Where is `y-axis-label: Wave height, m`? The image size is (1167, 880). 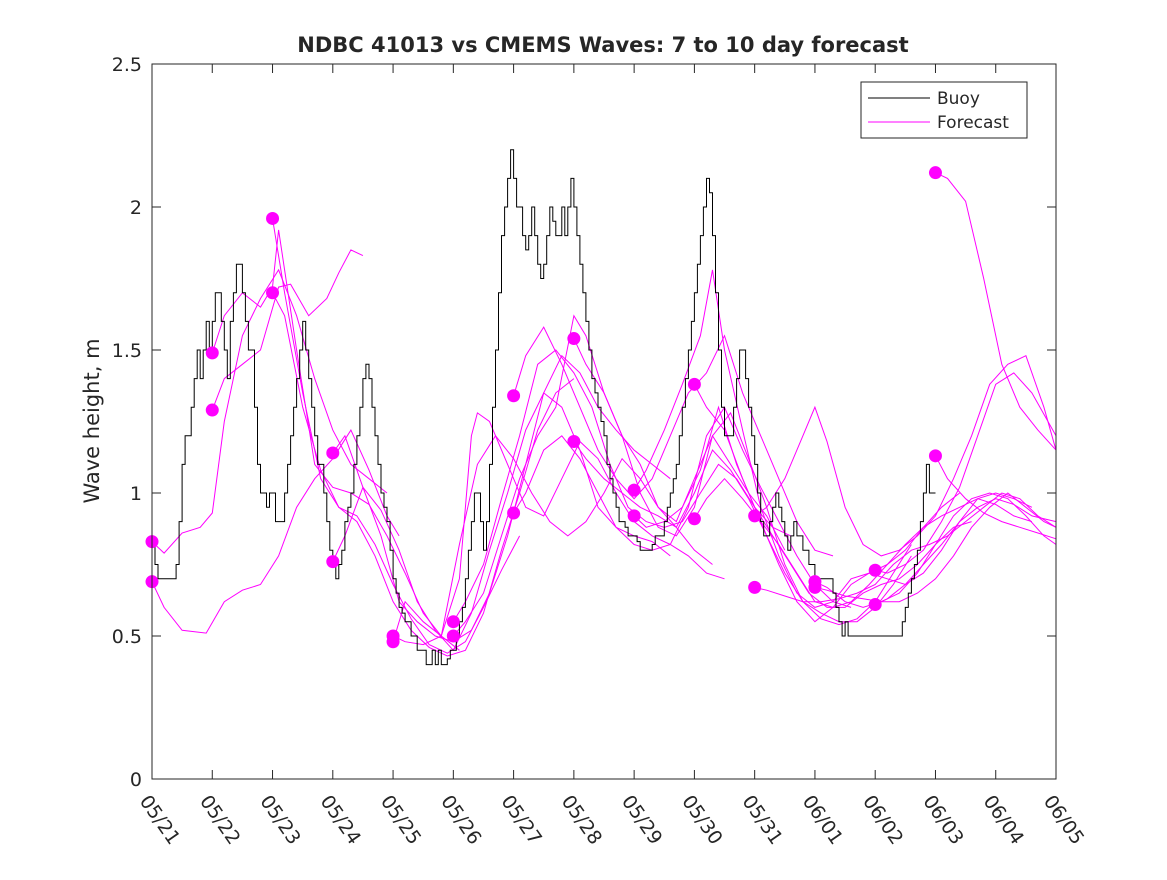 y-axis-label: Wave height, m is located at coordinates (92, 420).